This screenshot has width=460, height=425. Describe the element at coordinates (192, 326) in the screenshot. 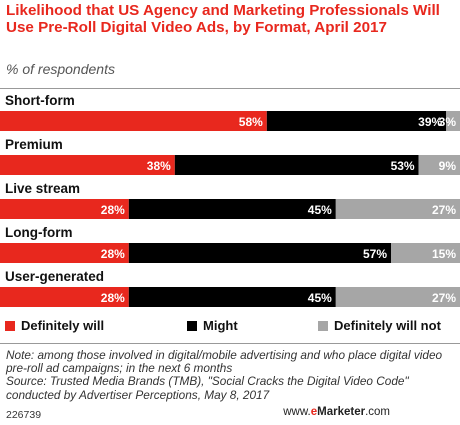

I see `legend-swatch-might` at that location.